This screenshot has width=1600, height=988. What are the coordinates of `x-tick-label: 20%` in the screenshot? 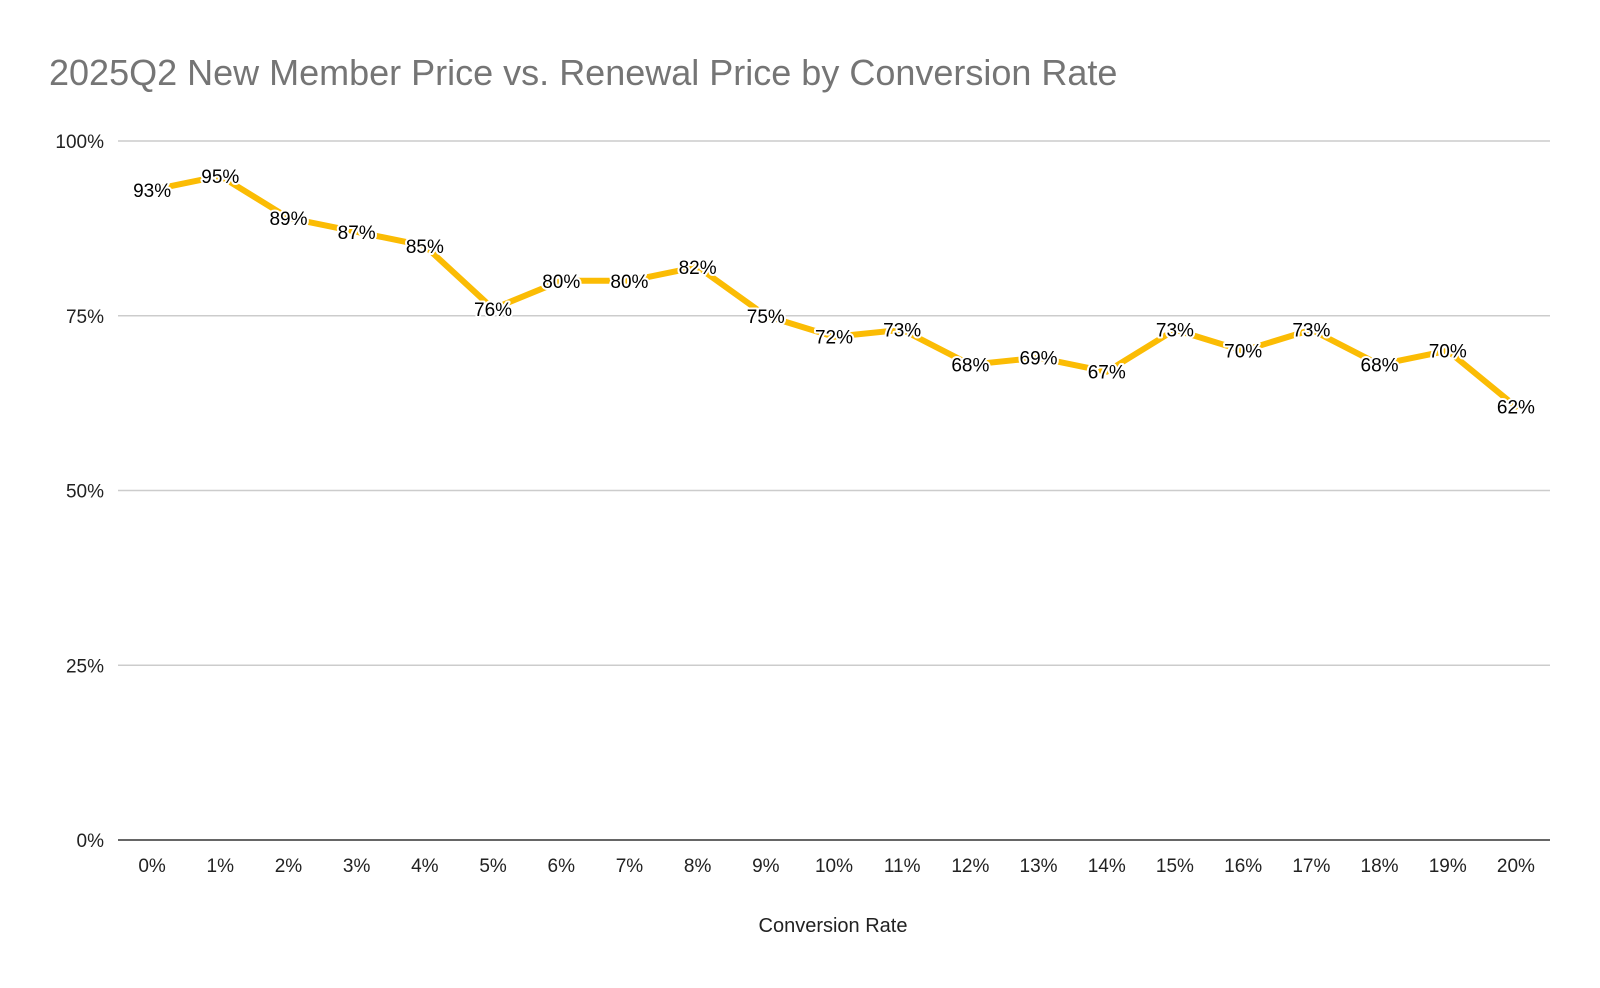 It's located at (1516, 866).